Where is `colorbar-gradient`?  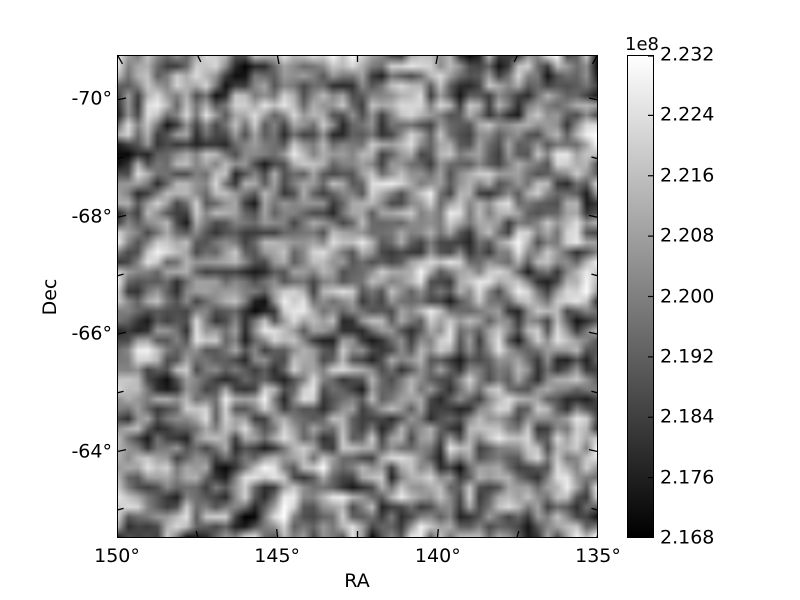 colorbar-gradient is located at coordinates (640, 296).